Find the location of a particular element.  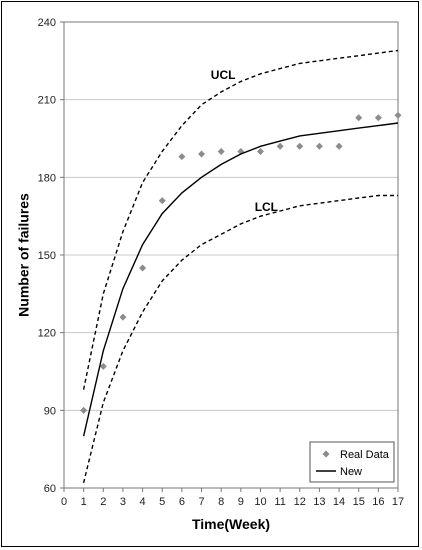

x-tick-label: 0 is located at coordinates (64, 502).